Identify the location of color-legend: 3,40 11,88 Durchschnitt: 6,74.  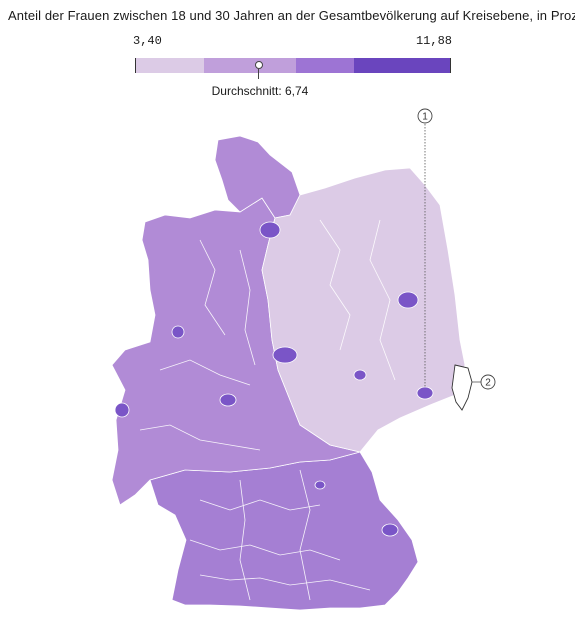
(287, 69).